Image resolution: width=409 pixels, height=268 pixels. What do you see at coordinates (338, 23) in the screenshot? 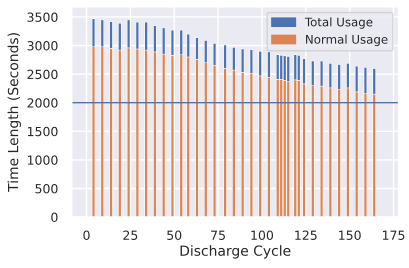
I see `legend-label: Total Usage` at bounding box center [338, 23].